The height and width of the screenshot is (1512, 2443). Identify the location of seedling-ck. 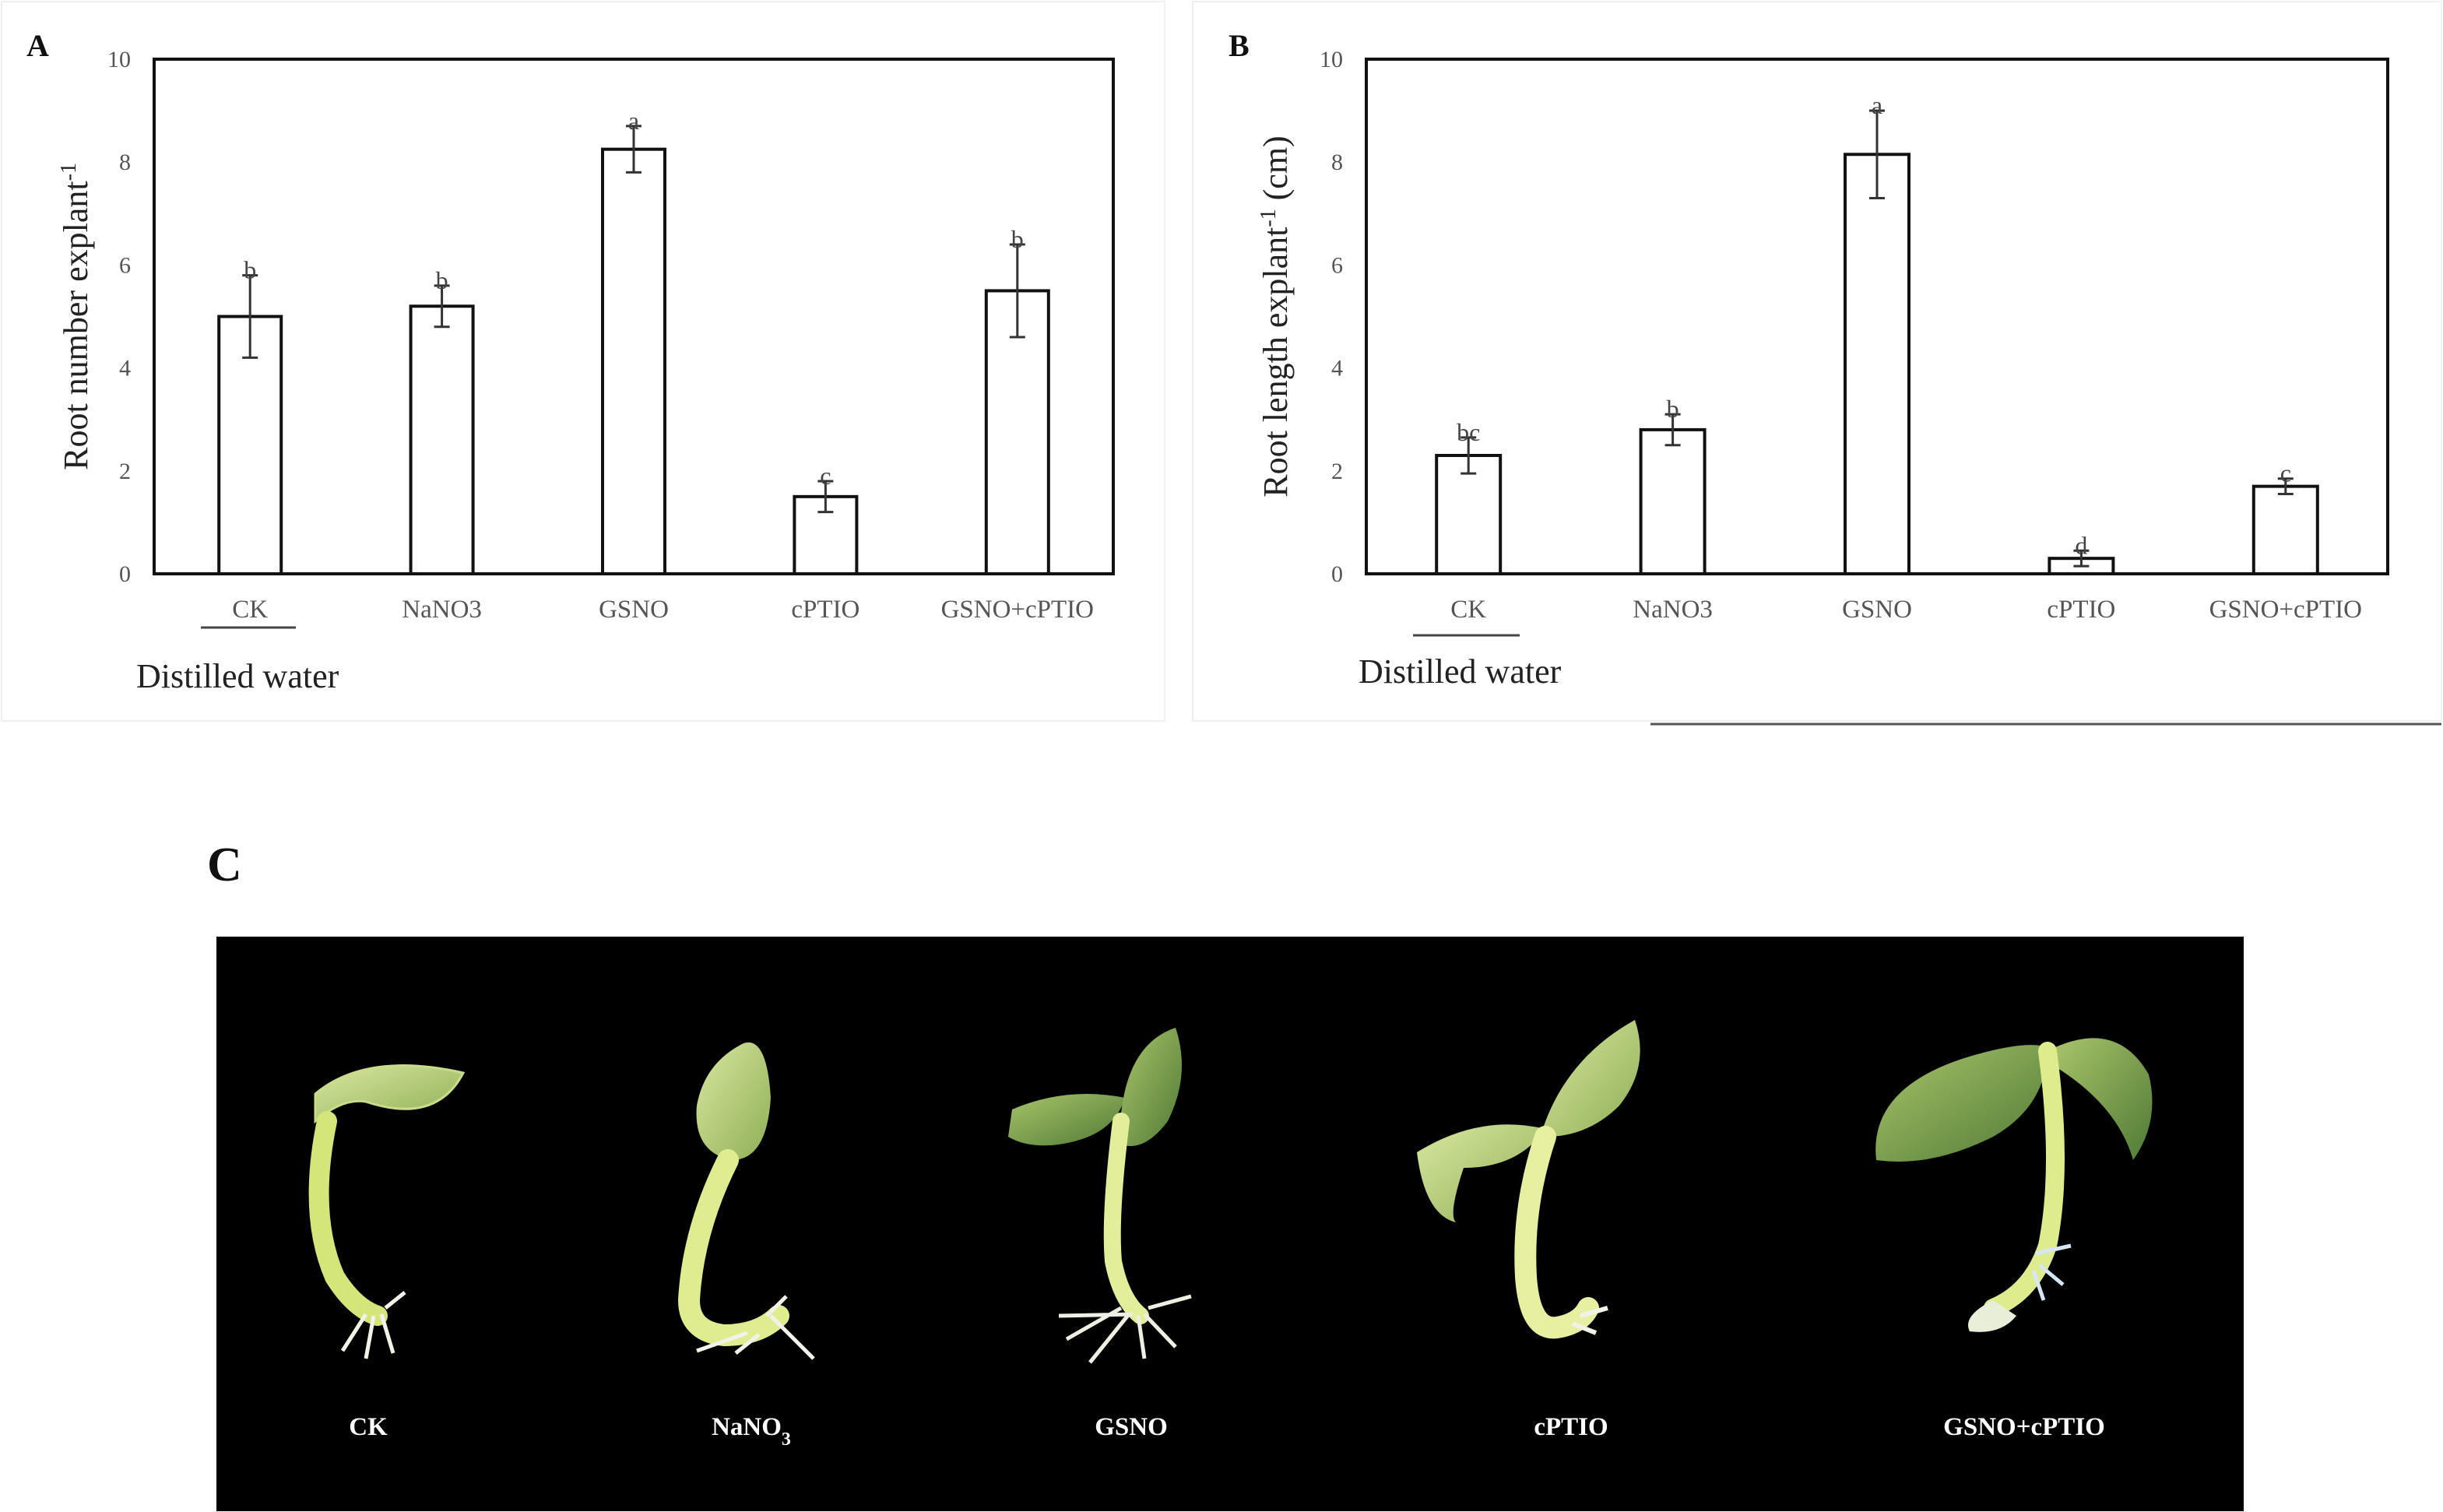
(387, 1211).